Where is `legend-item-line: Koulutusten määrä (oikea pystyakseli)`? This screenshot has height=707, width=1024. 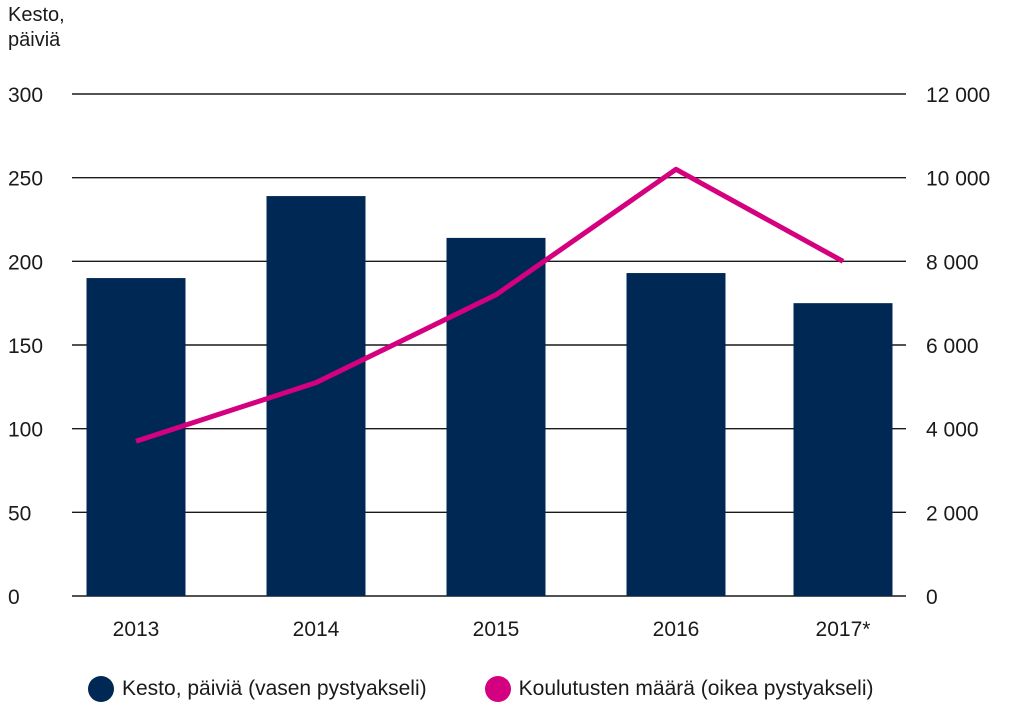 legend-item-line: Koulutusten määrä (oikea pystyakseli) is located at coordinates (679, 689).